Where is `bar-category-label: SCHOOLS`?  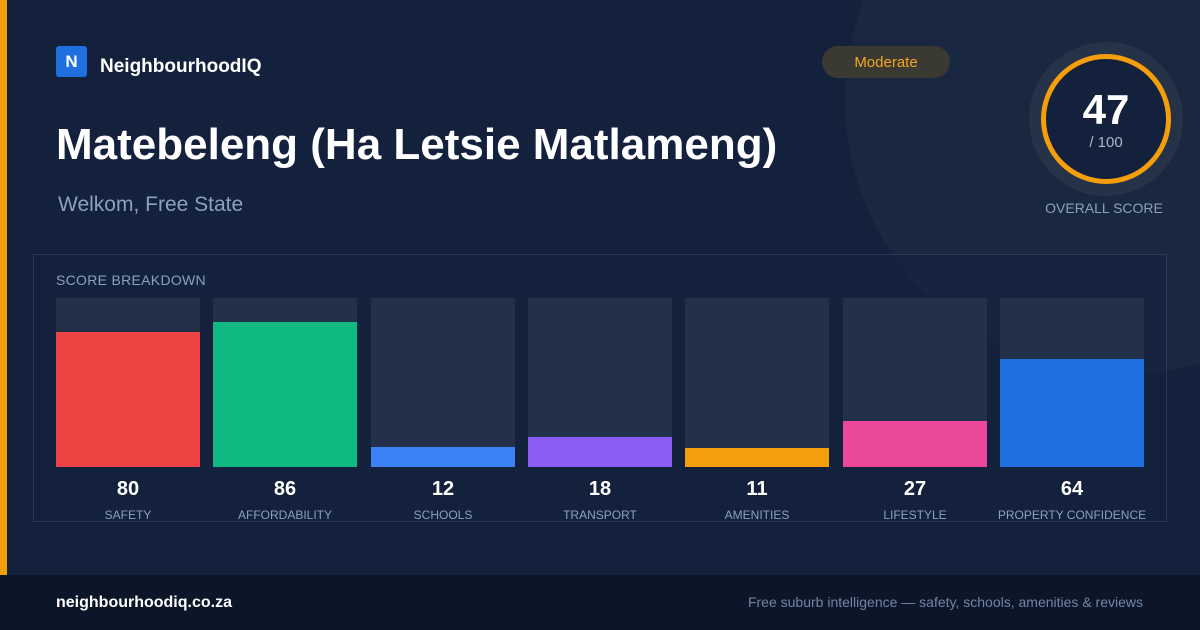
bar-category-label: SCHOOLS is located at coordinates (443, 515).